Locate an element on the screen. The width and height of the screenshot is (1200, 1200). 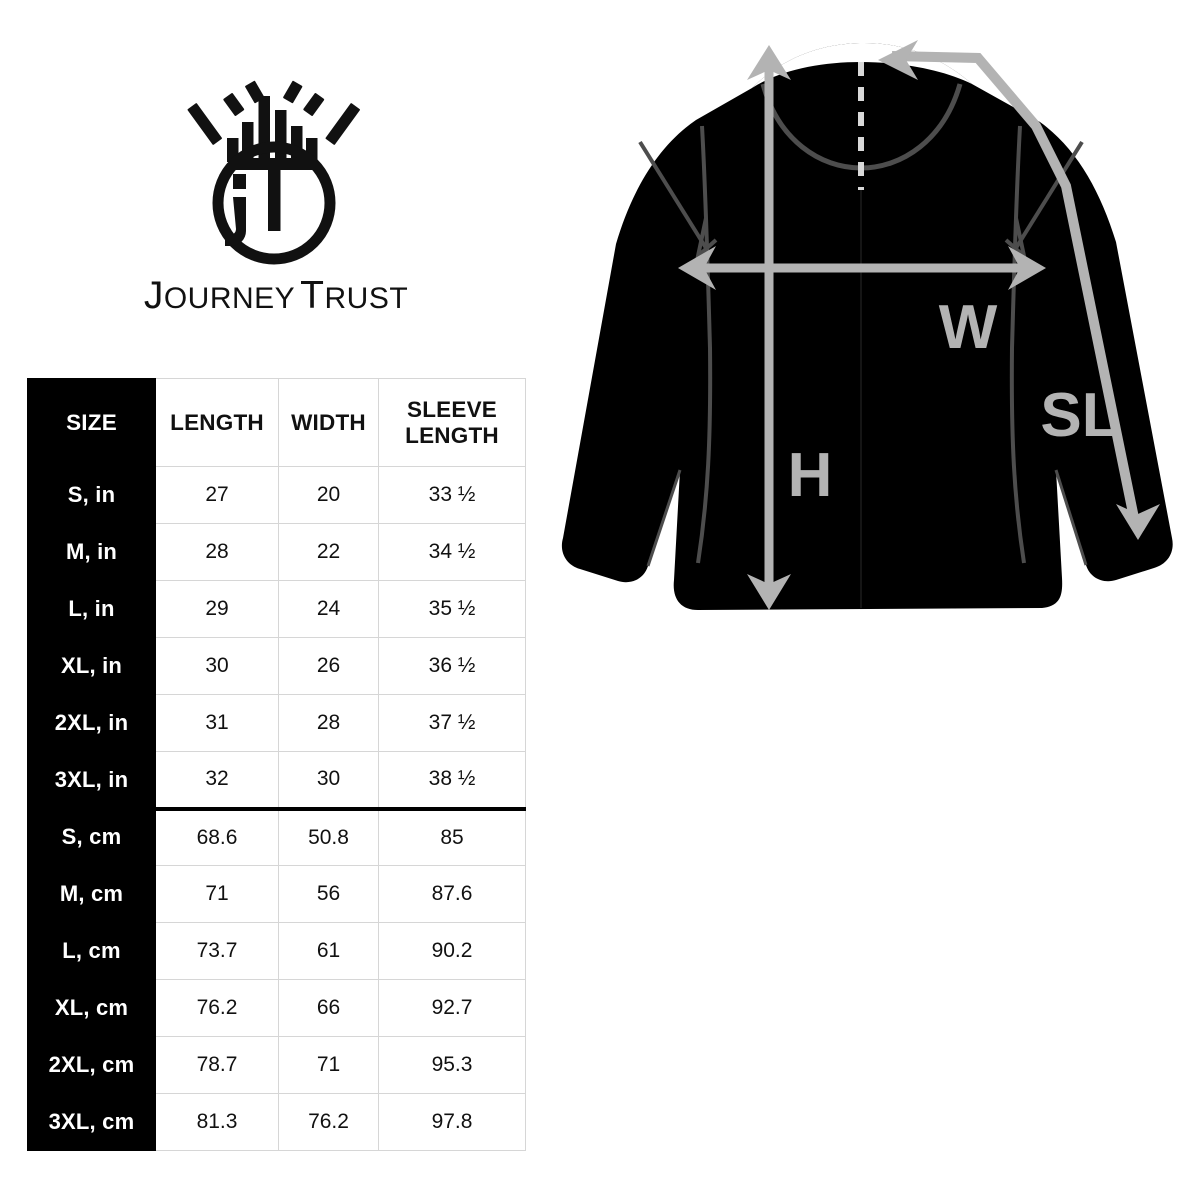
table-row: S, in 27 20 33 ½ is located at coordinates (276, 495).